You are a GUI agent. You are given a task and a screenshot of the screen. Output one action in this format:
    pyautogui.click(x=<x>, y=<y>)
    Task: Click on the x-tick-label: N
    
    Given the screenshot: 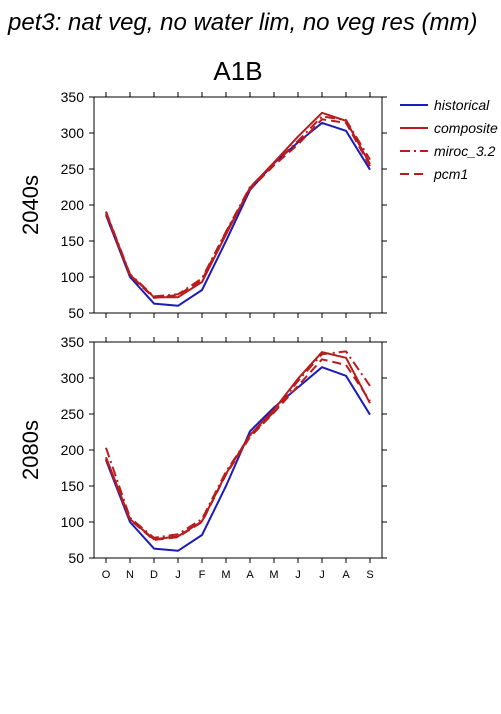 What is the action you would take?
    pyautogui.click(x=130, y=575)
    